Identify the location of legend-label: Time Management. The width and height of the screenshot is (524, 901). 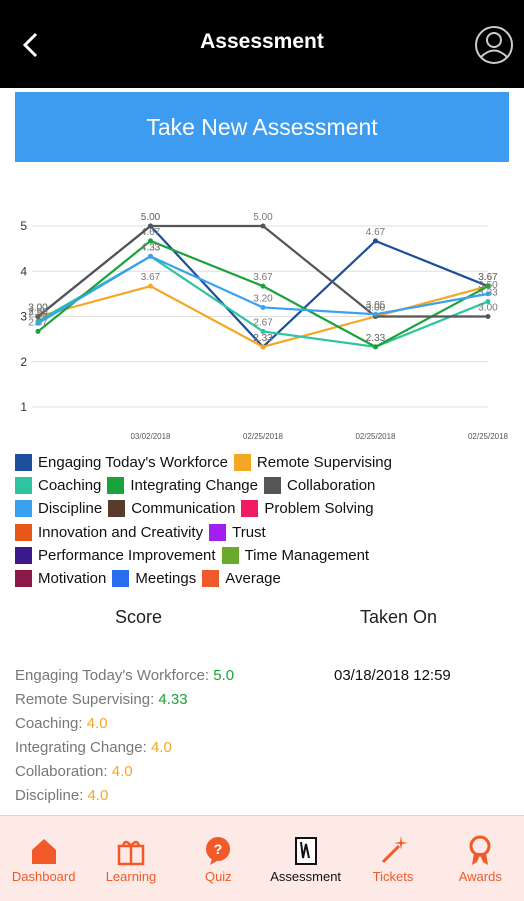
(307, 555).